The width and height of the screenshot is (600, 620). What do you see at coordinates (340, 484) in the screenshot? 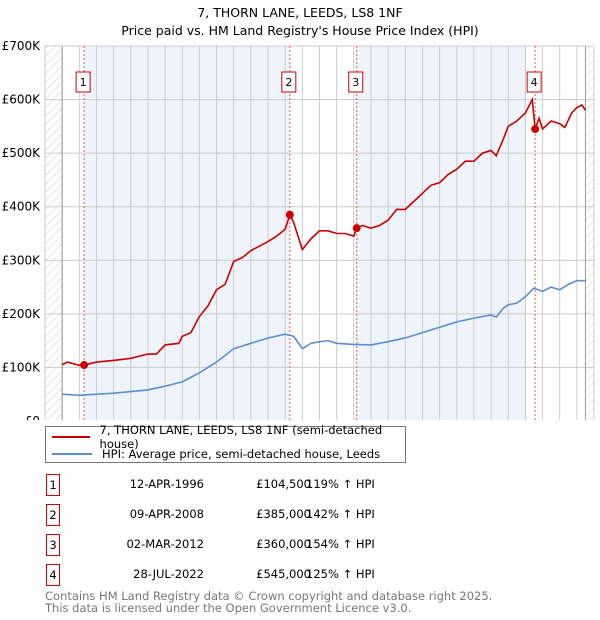
I see `sale-hpi: 119% ↑ HPI` at bounding box center [340, 484].